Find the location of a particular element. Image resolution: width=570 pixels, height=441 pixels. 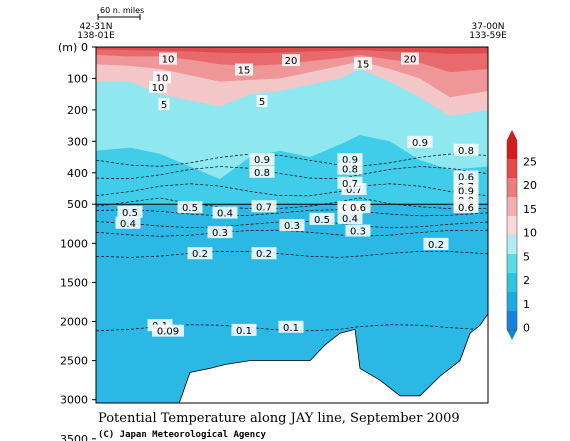

y-tick-label: 2500 is located at coordinates (74, 361).